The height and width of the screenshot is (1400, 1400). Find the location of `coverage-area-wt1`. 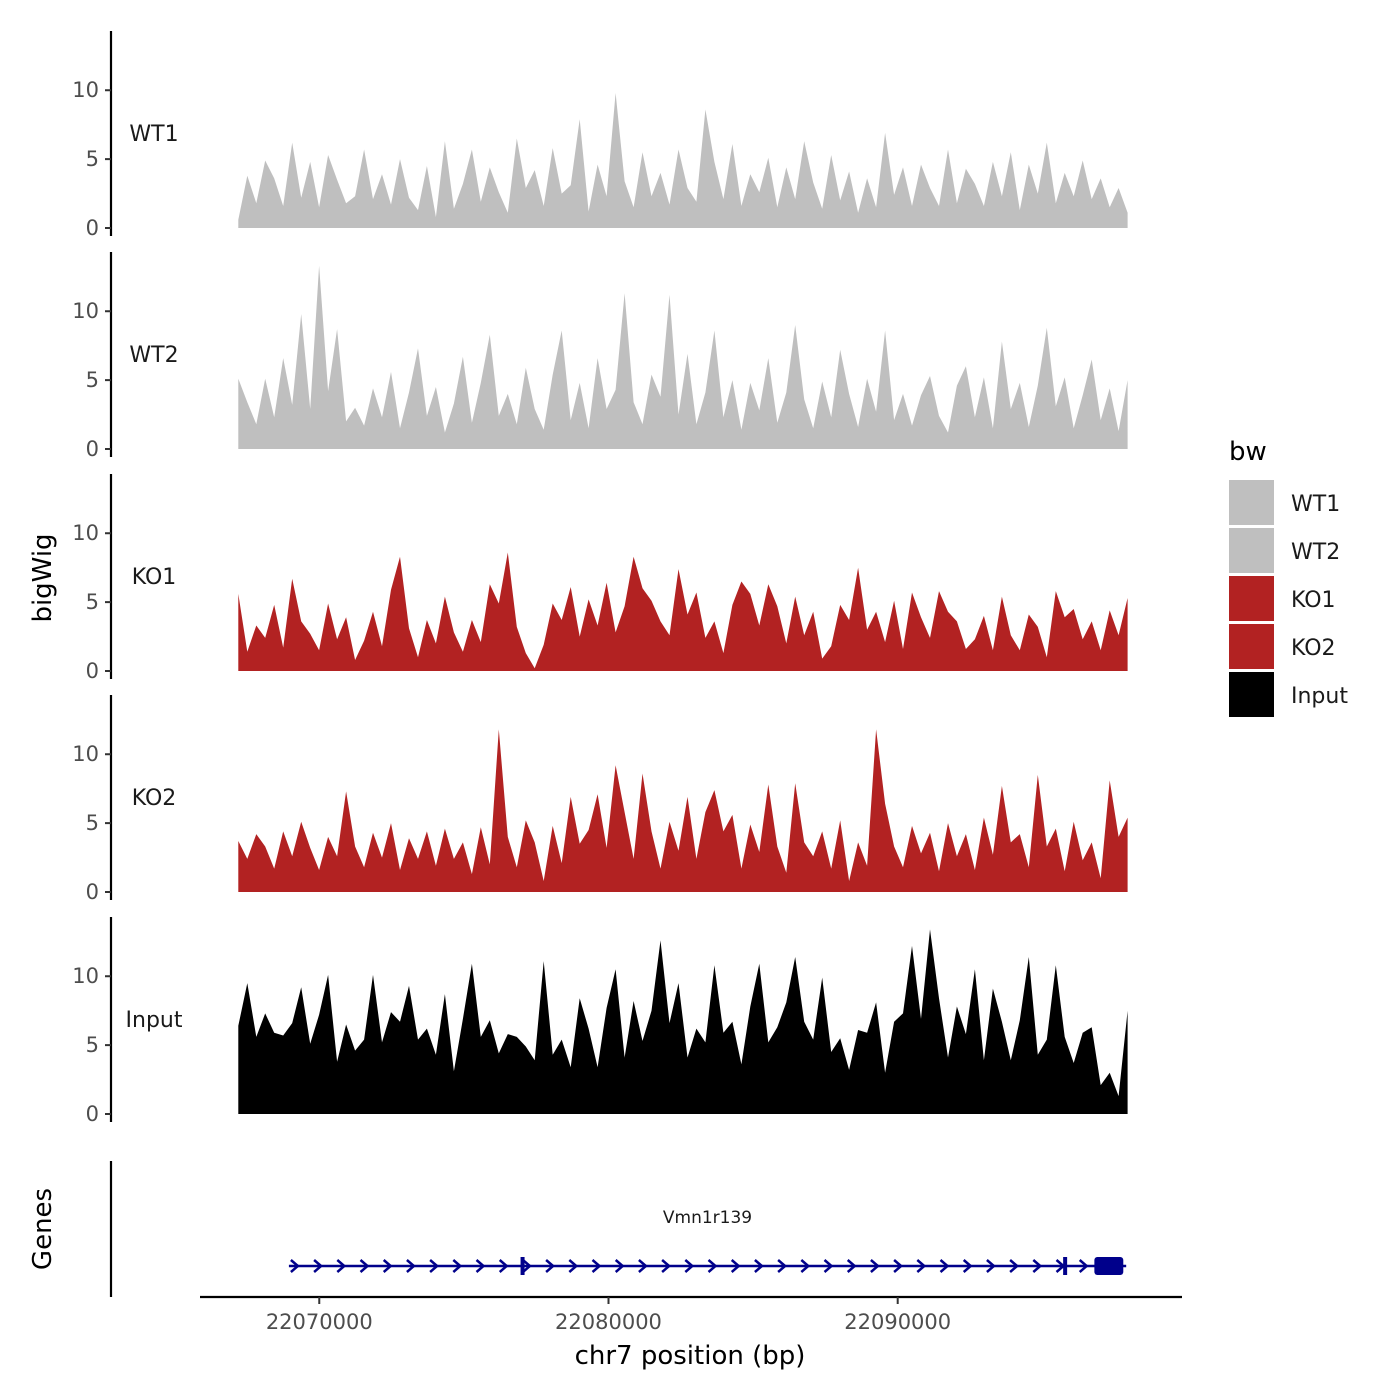

coverage-area-wt1 is located at coordinates (683, 160).